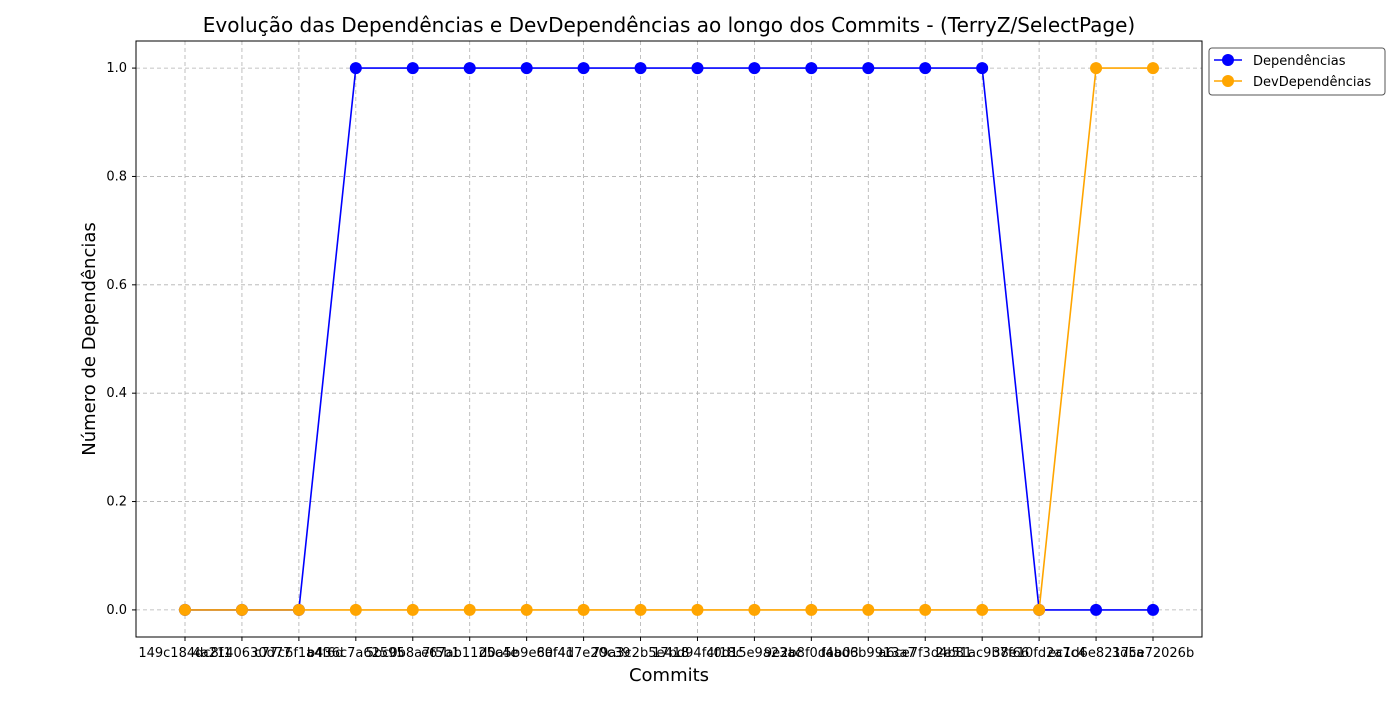  I want to click on y-tick-label: 0.4, so click(116, 393).